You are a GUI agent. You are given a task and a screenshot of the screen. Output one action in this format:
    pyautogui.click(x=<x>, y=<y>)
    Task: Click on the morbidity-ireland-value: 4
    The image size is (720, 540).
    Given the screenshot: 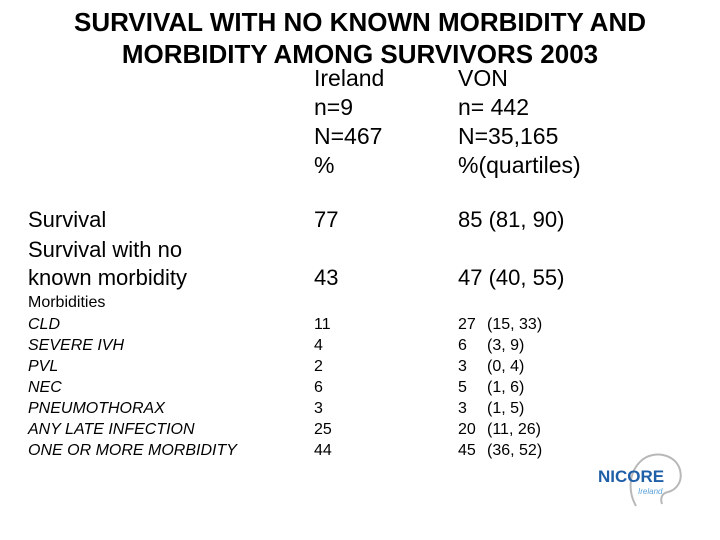 What is the action you would take?
    pyautogui.click(x=318, y=345)
    